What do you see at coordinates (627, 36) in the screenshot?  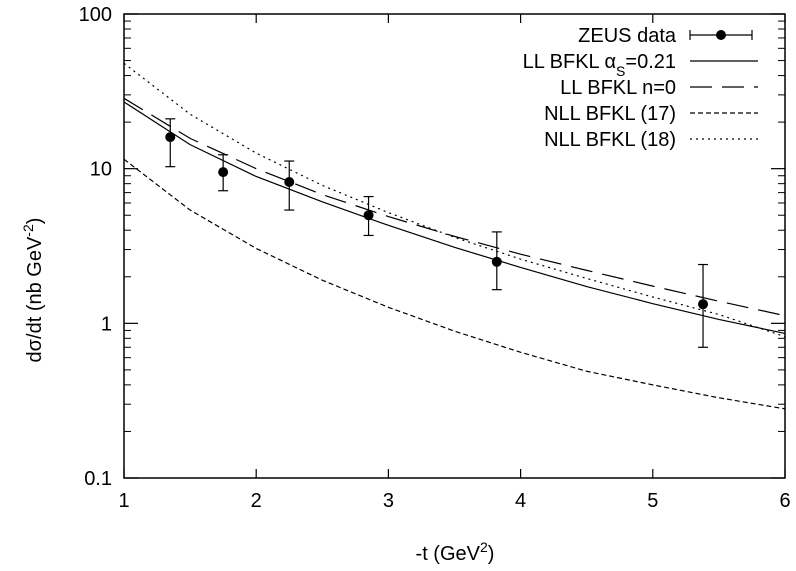 I see `legend-label: ZEUS data` at bounding box center [627, 36].